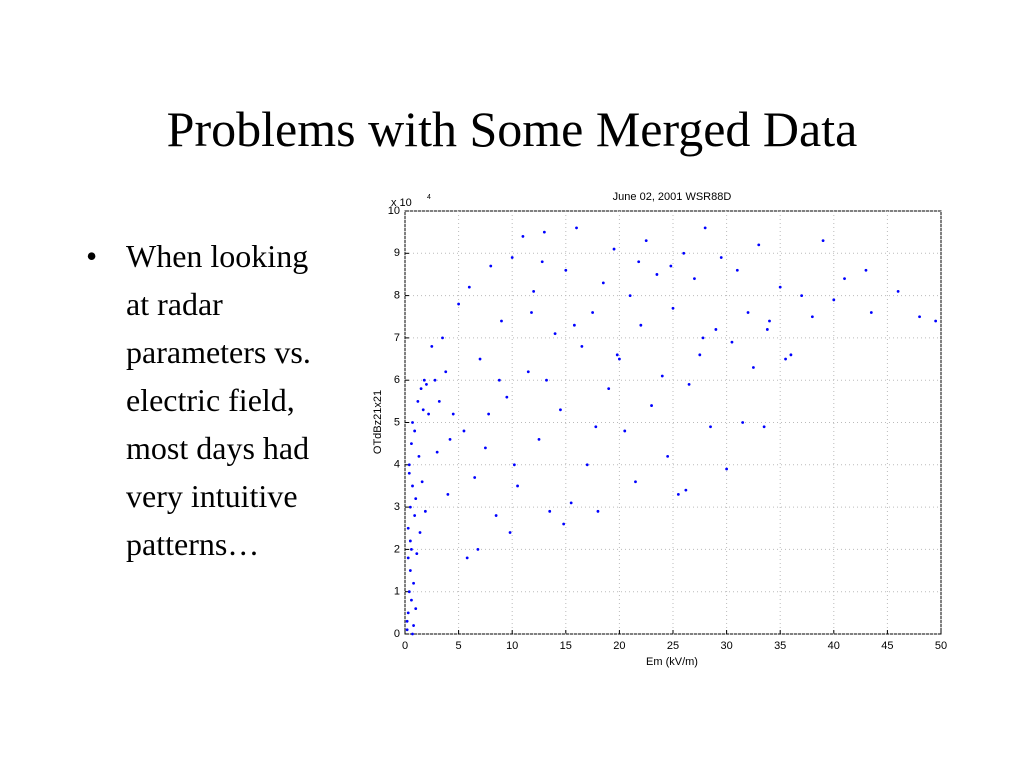  I want to click on bullet-line: at radar, so click(174, 304).